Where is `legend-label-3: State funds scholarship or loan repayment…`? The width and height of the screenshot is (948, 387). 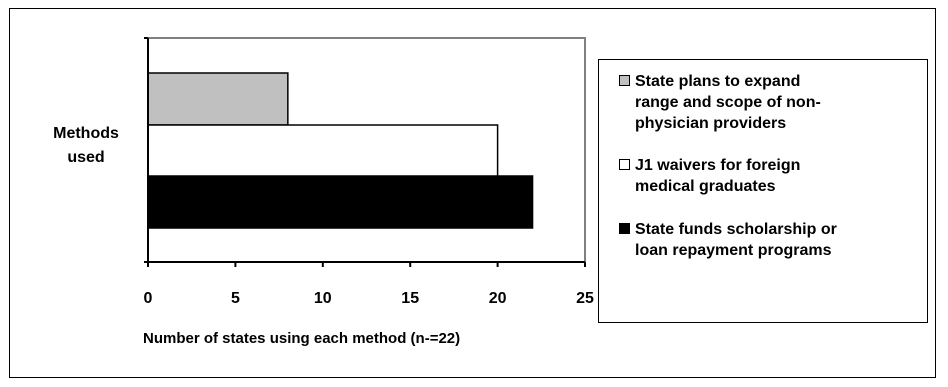
legend-label-3: State funds scholarship or loan repayment… is located at coordinates (736, 240).